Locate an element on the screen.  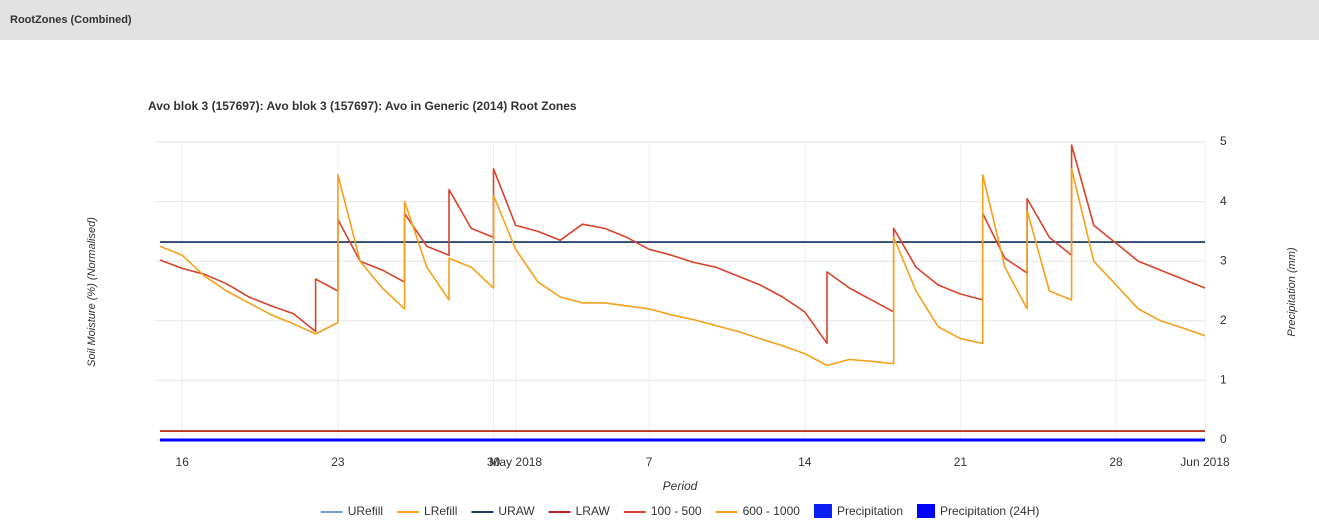
legend-label: LRAW is located at coordinates (593, 511).